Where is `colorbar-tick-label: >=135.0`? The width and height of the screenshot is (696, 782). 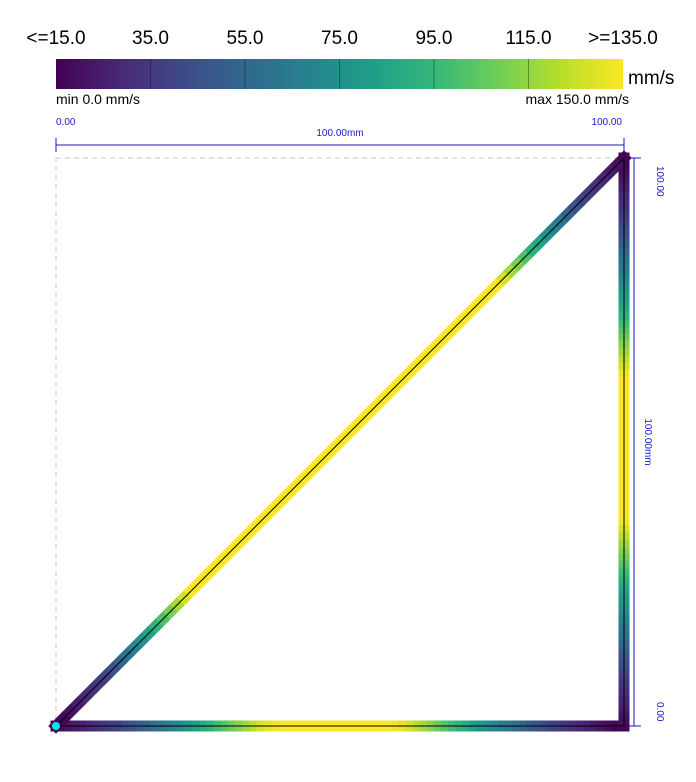 colorbar-tick-label: >=135.0 is located at coordinates (623, 38).